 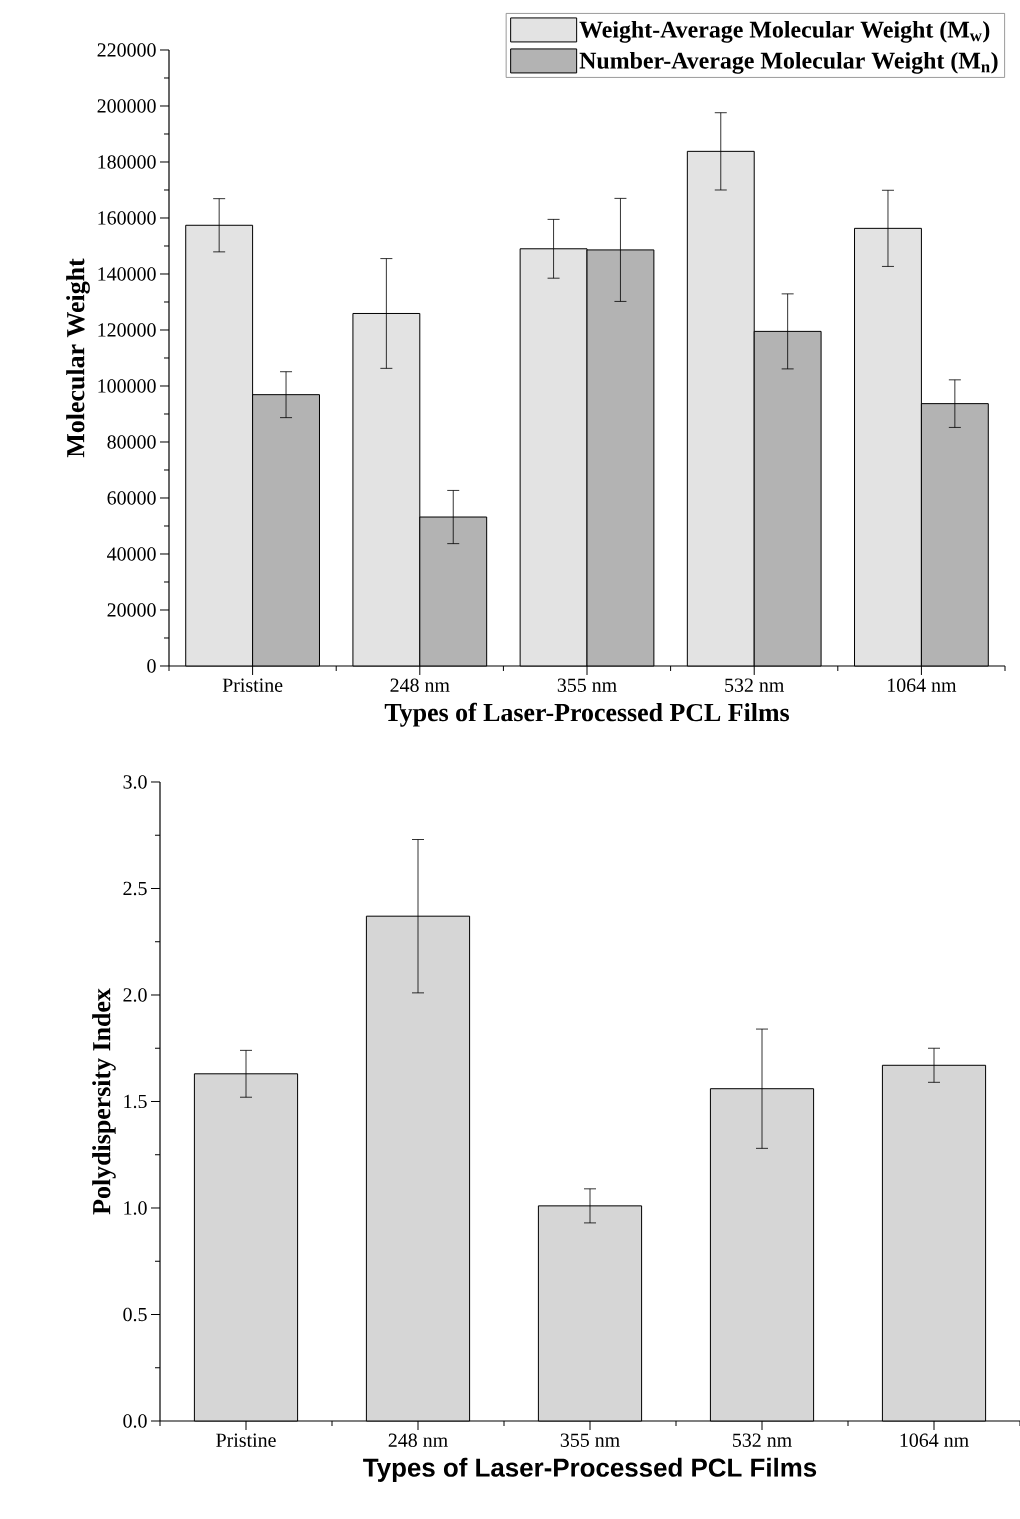 What do you see at coordinates (127, 386) in the screenshot?
I see `y-tick-label: 100000` at bounding box center [127, 386].